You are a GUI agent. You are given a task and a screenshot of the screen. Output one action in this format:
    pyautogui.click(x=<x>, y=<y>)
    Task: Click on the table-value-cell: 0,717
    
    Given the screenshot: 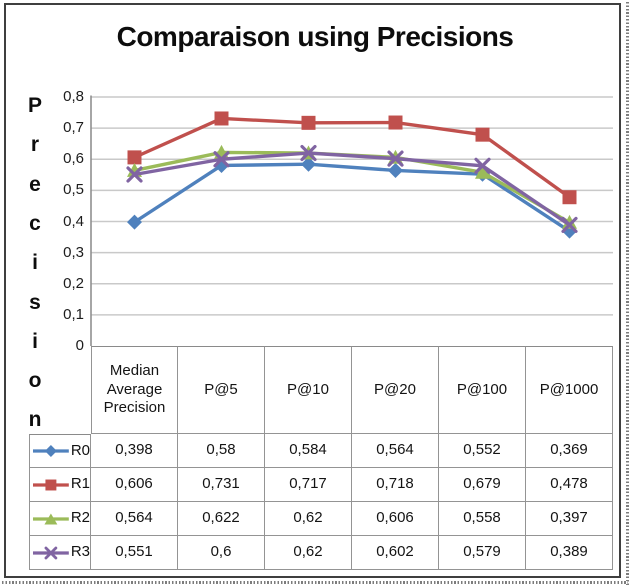 What is the action you would take?
    pyautogui.click(x=308, y=485)
    